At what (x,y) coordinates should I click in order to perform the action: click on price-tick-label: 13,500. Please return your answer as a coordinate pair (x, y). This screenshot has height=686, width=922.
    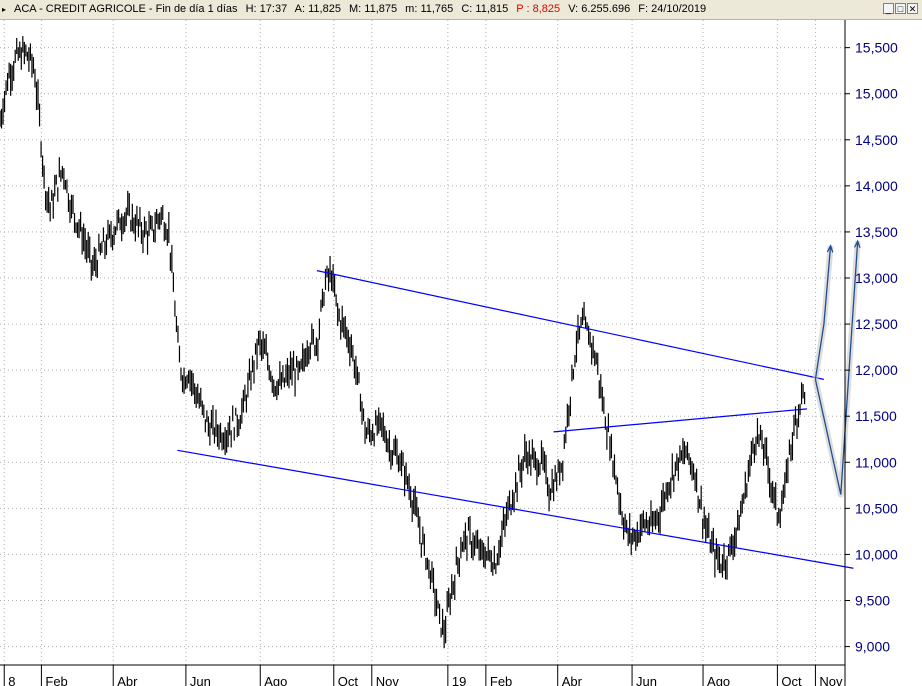
    Looking at the image, I should click on (876, 232).